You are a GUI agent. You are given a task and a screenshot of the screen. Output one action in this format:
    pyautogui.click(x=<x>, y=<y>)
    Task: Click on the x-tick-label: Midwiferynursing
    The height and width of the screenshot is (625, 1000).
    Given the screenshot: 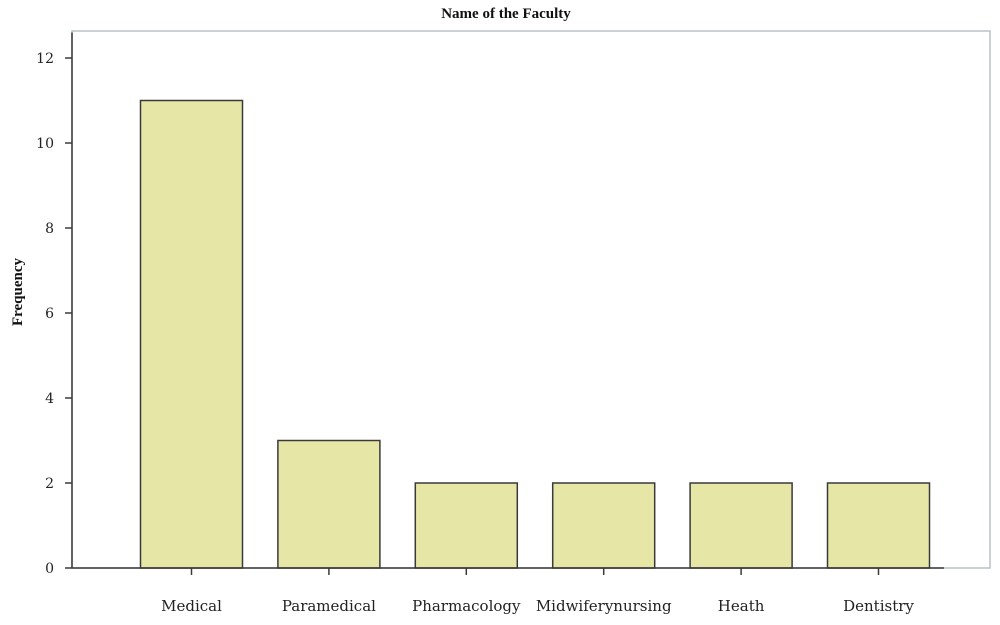 What is the action you would take?
    pyautogui.click(x=604, y=606)
    